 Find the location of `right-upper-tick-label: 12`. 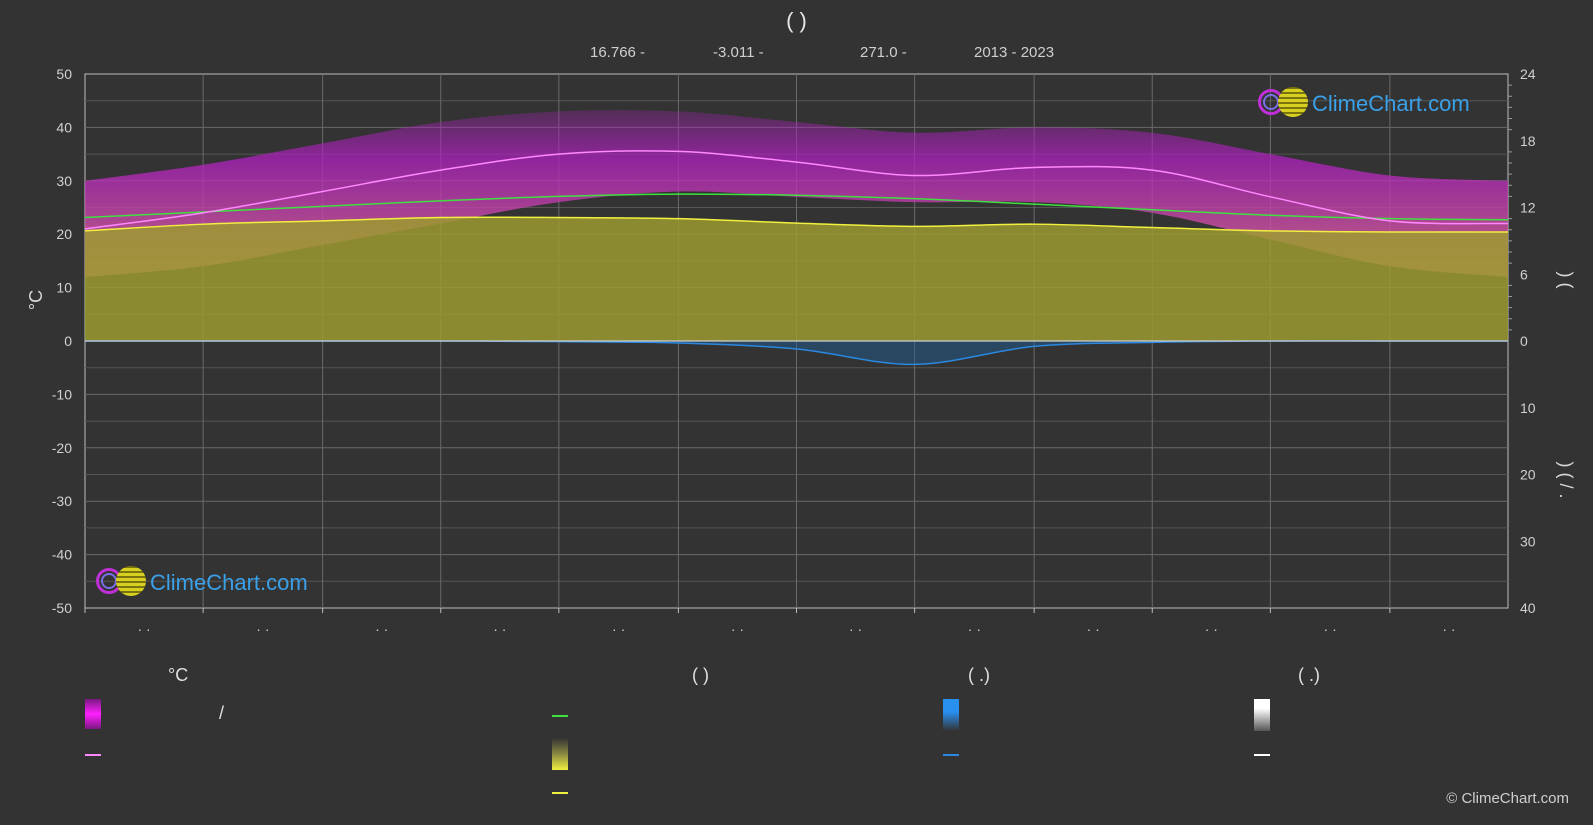

right-upper-tick-label: 12 is located at coordinates (1528, 208).